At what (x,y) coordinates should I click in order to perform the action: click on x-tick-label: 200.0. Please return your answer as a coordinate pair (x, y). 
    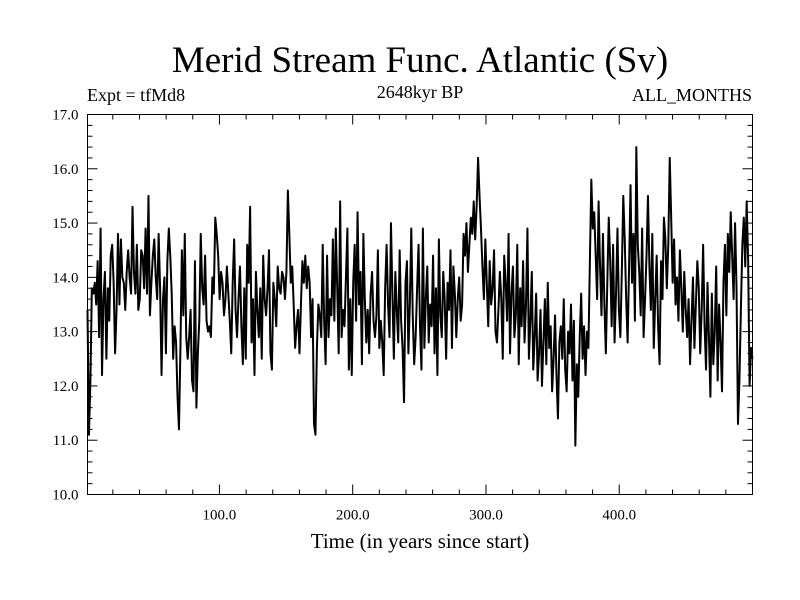
    Looking at the image, I should click on (353, 516).